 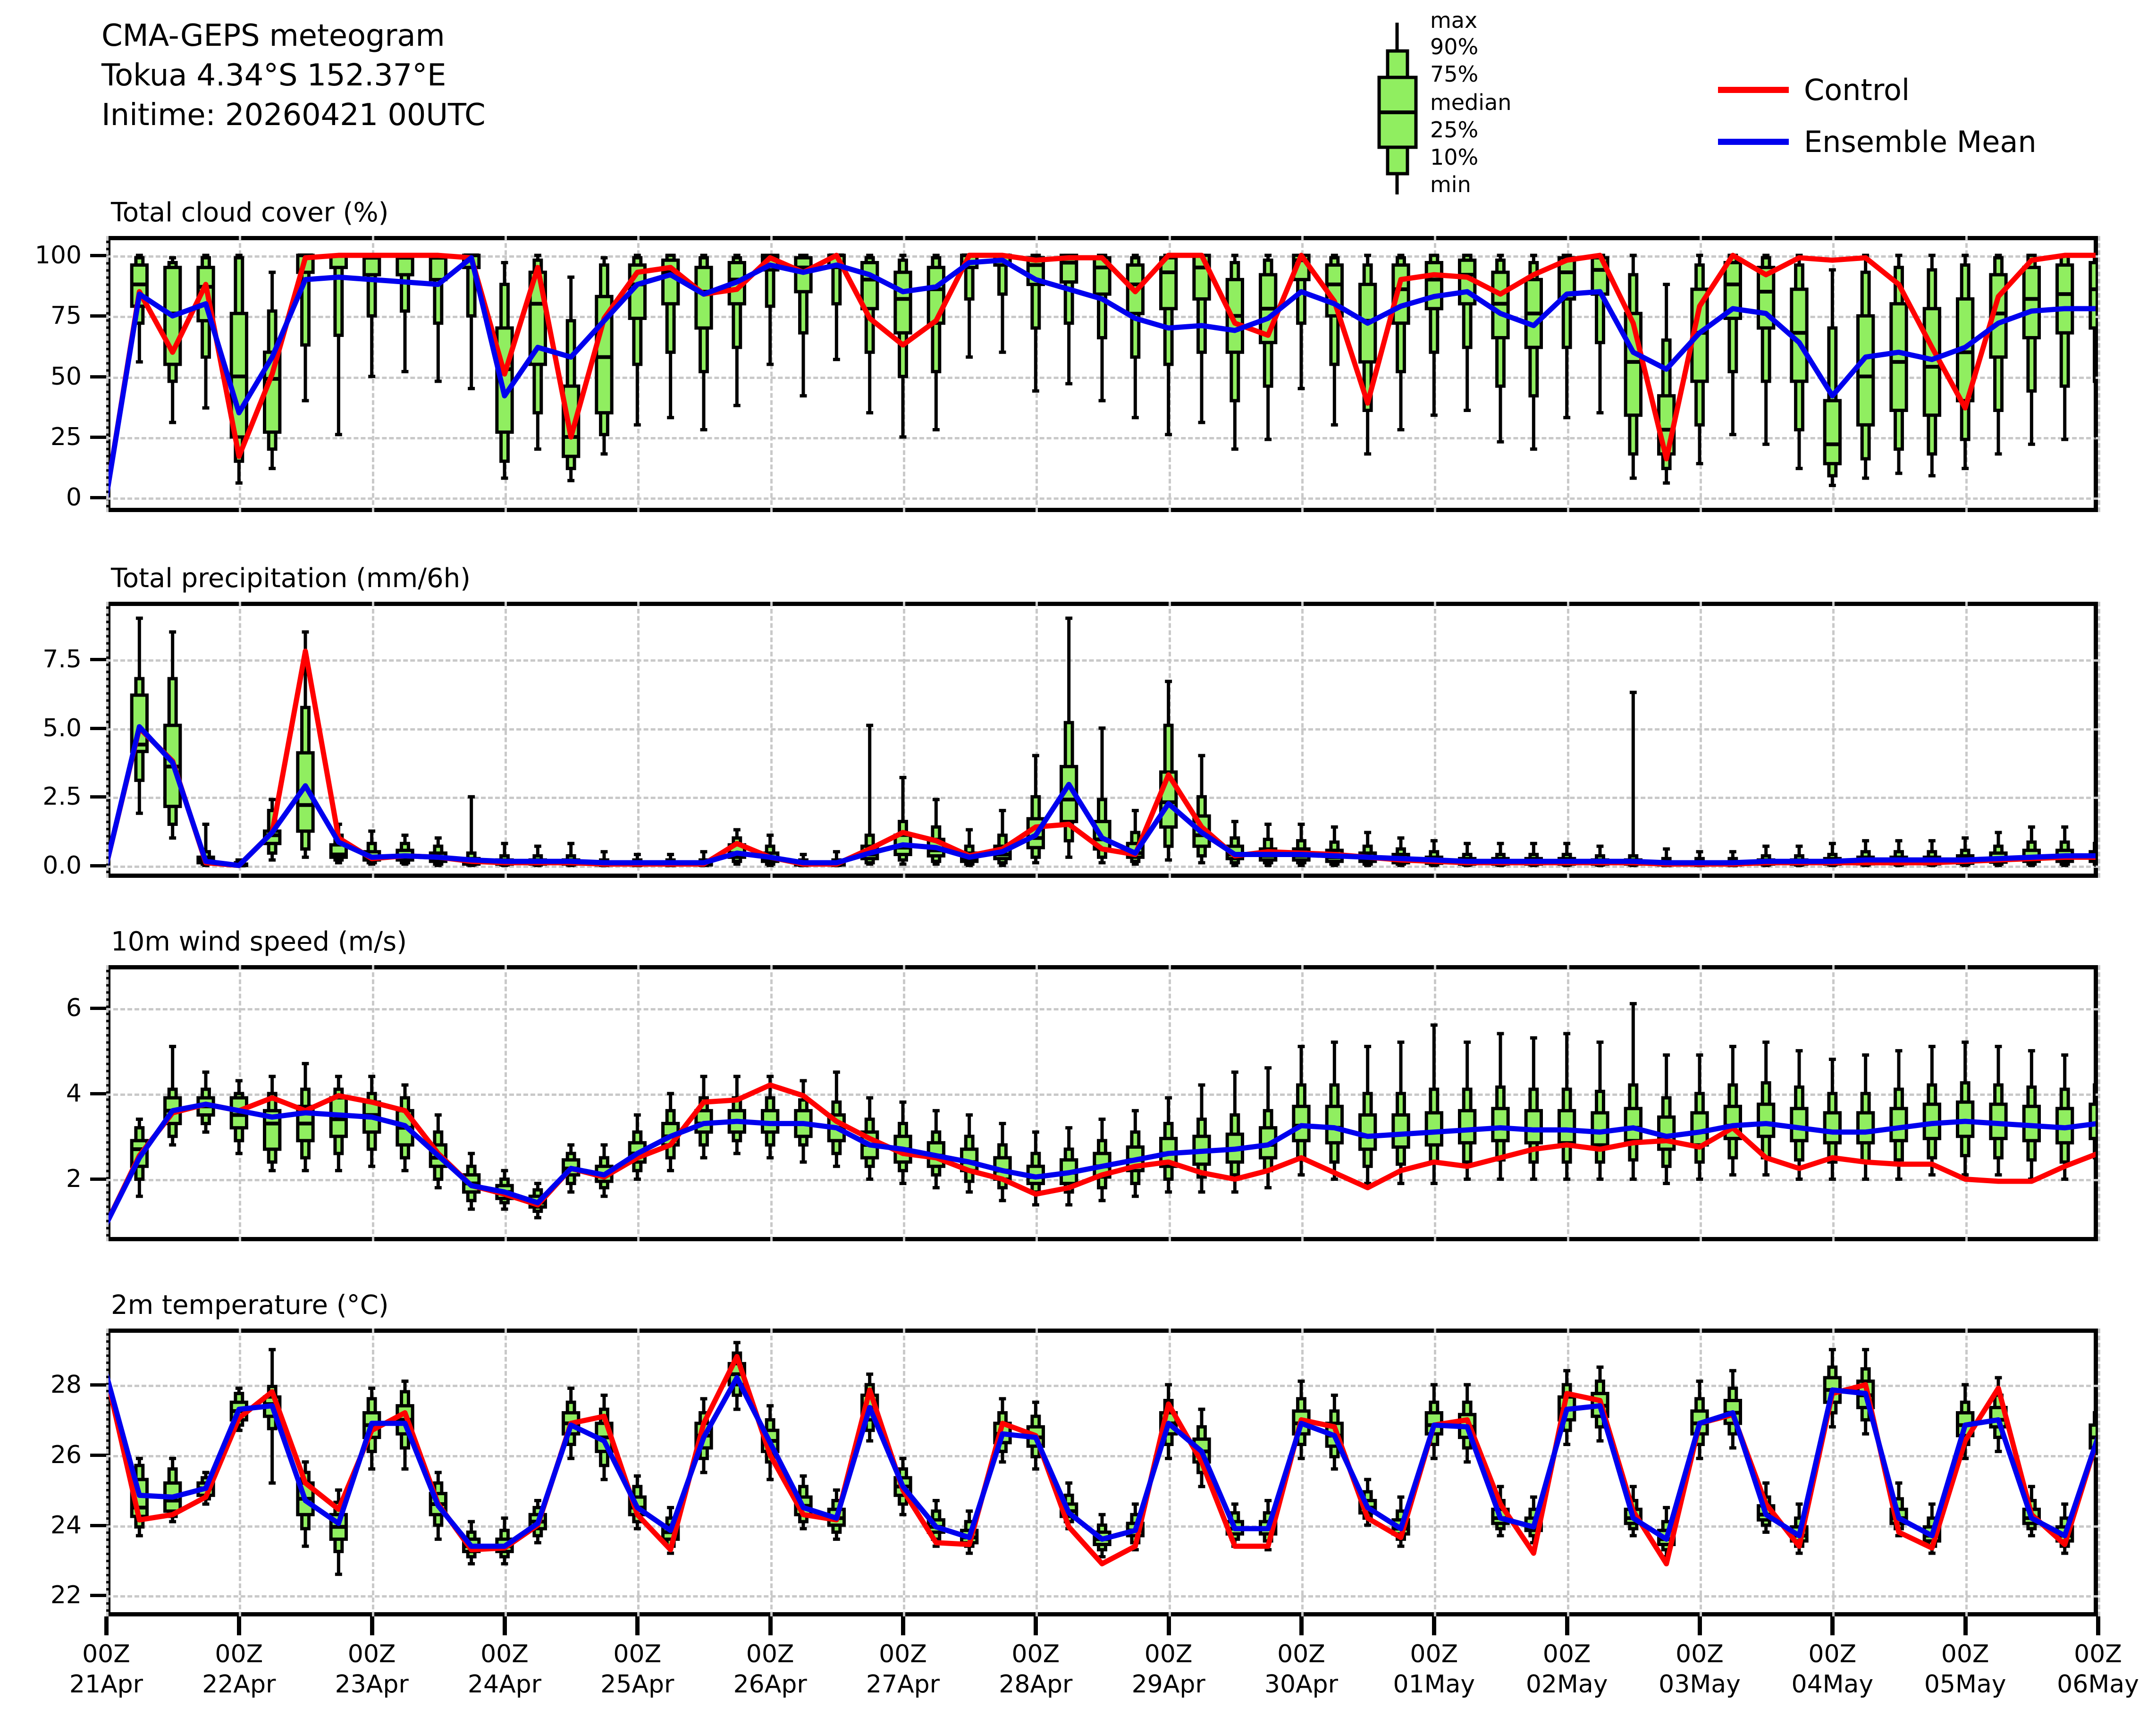 What do you see at coordinates (2098, 1684) in the screenshot?
I see `x-tick-date: 06May` at bounding box center [2098, 1684].